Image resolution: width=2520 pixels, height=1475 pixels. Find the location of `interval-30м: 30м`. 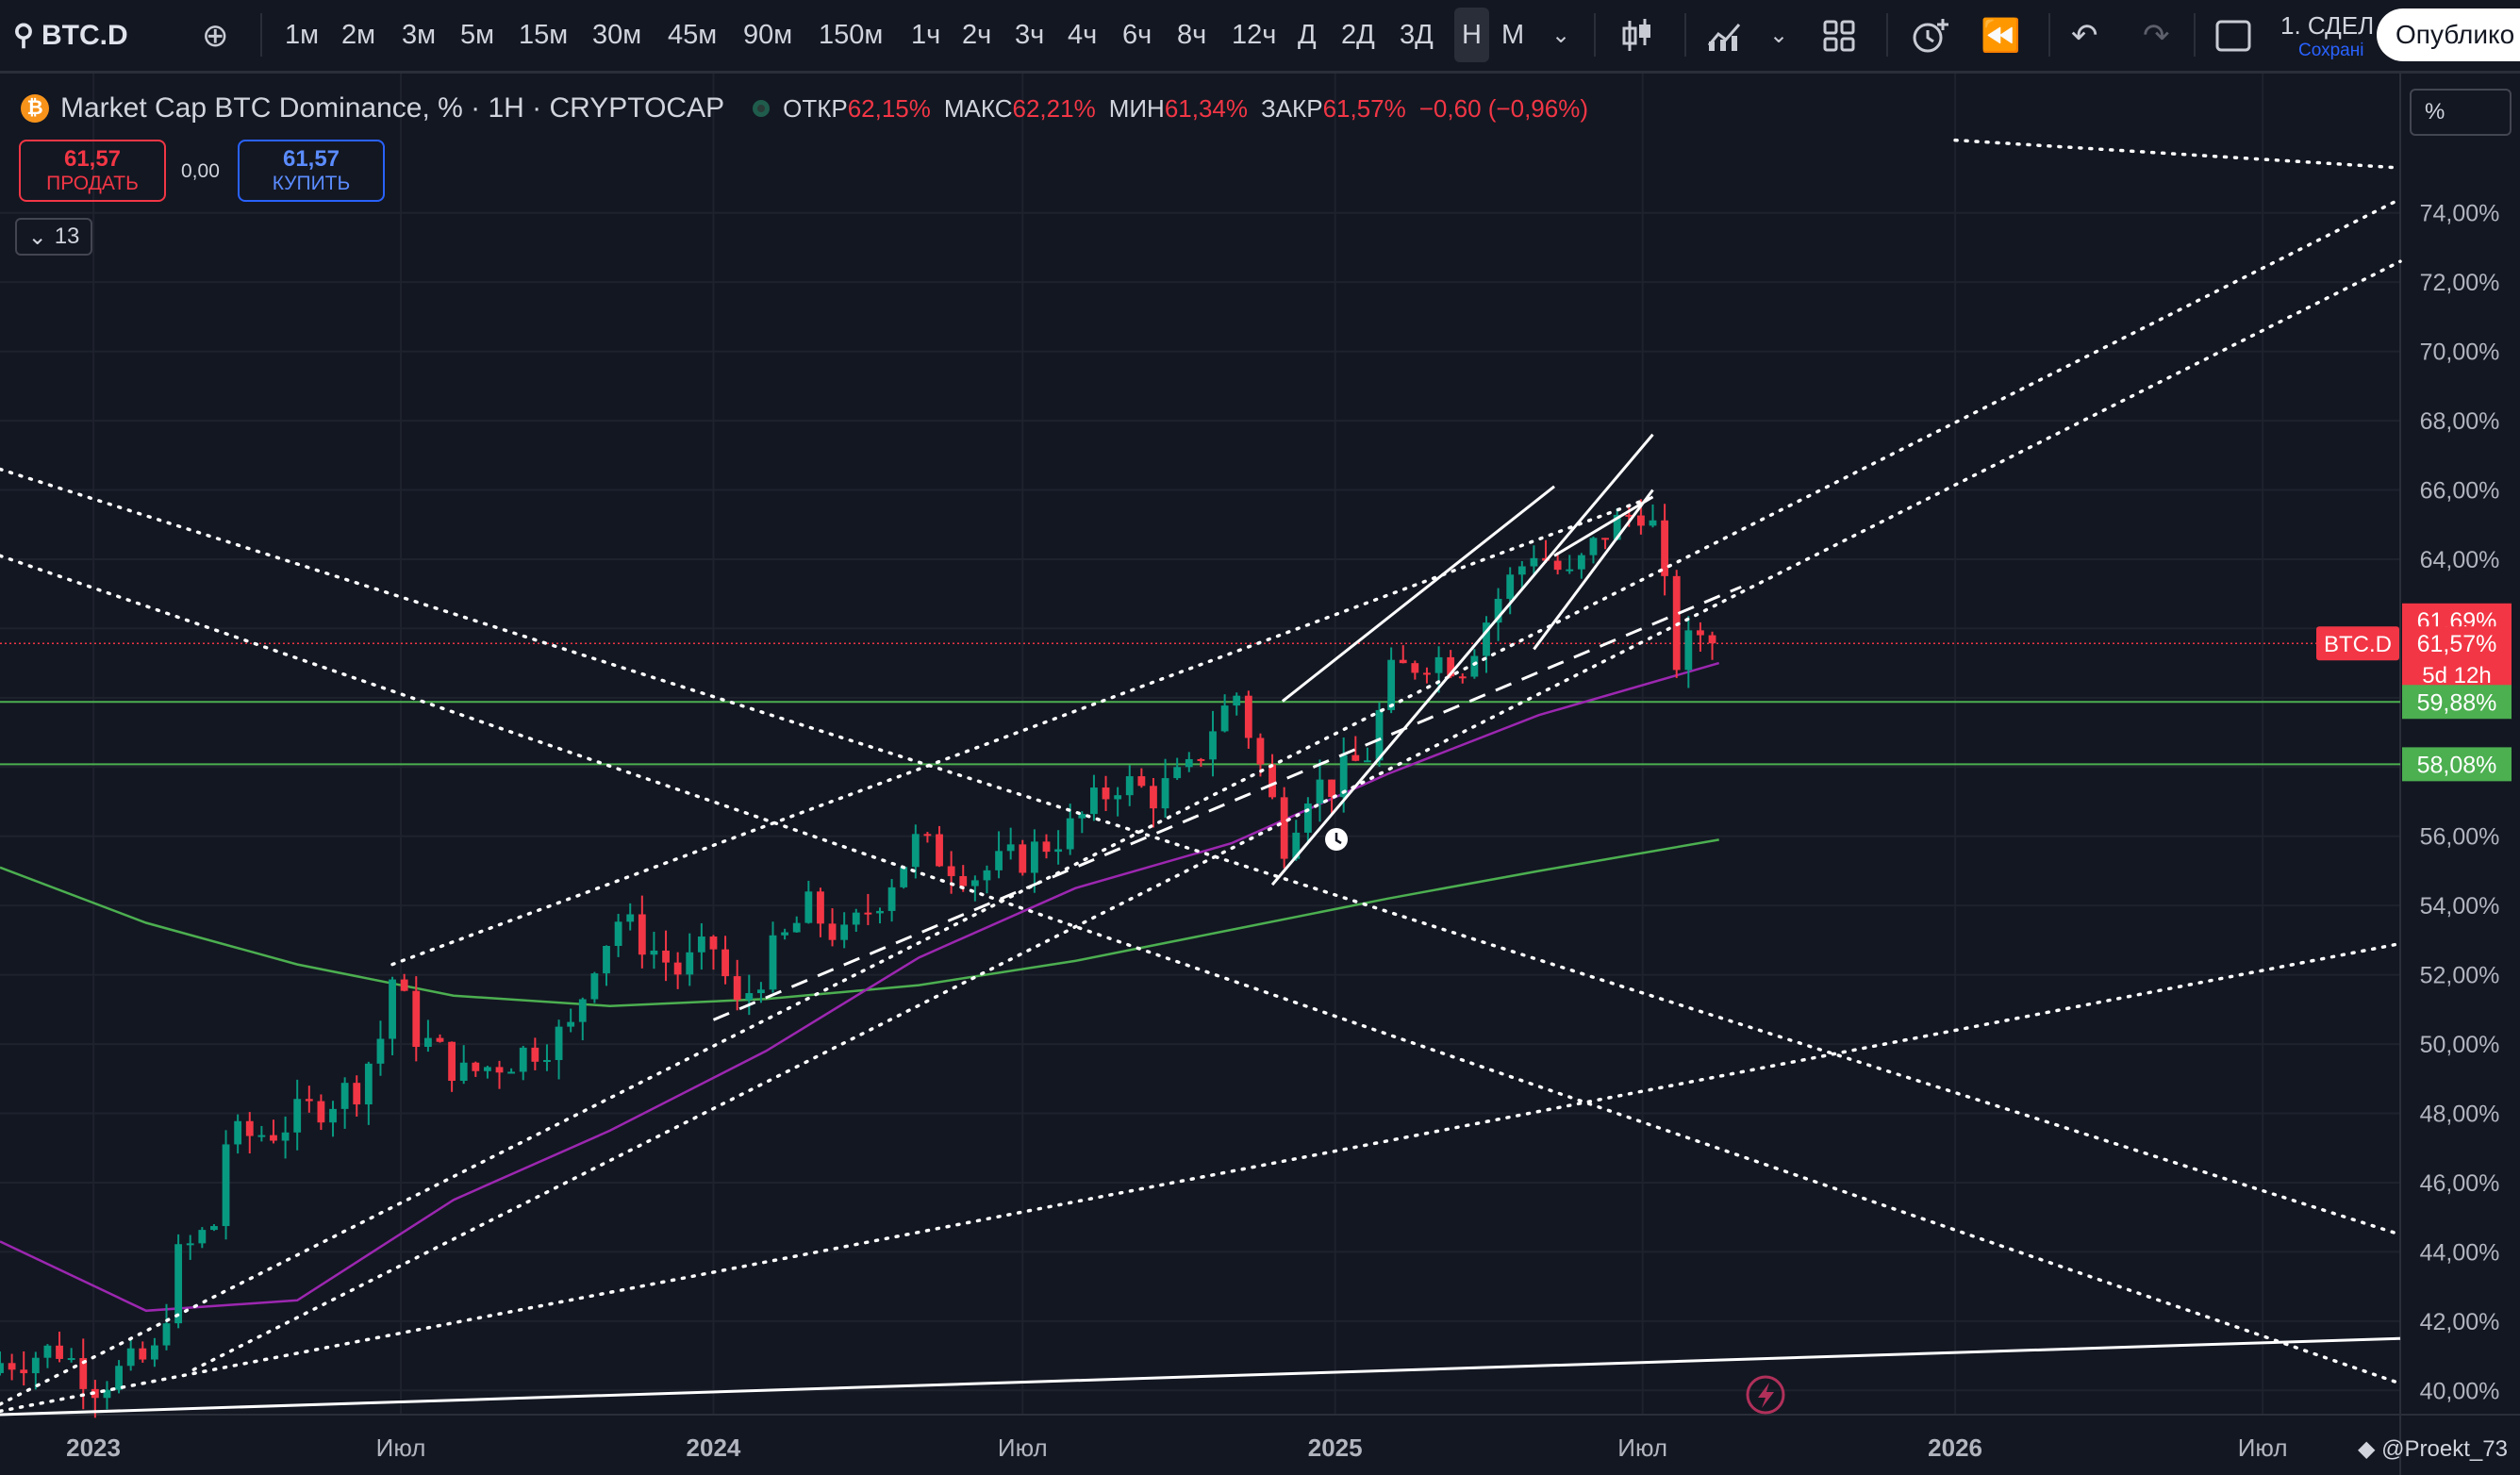

interval-30м: 30м is located at coordinates (617, 35).